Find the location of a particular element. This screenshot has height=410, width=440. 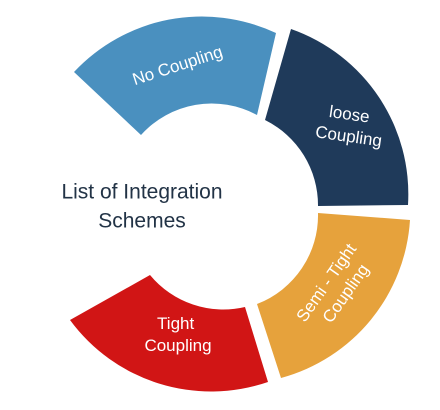

center-title-line-2: Schemes is located at coordinates (142, 221).